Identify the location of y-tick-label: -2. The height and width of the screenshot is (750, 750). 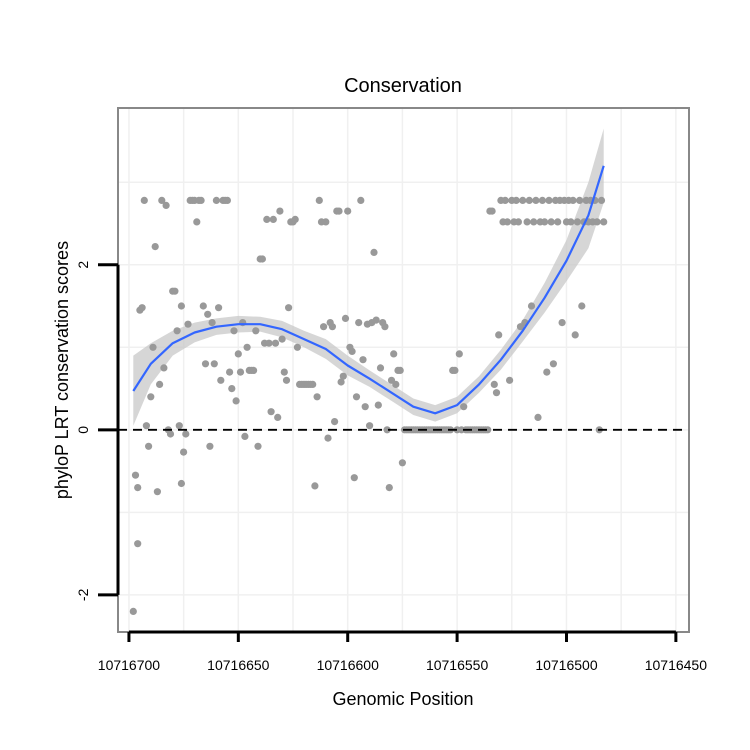
(83, 594).